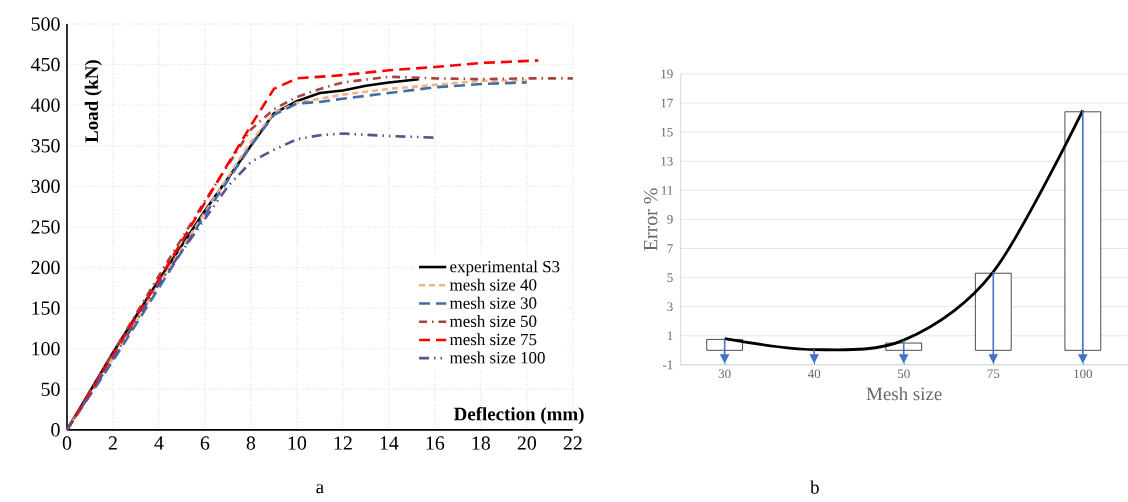 Image resolution: width=1128 pixels, height=502 pixels. I want to click on x-axis-title: Deflection (mm), so click(518, 416).